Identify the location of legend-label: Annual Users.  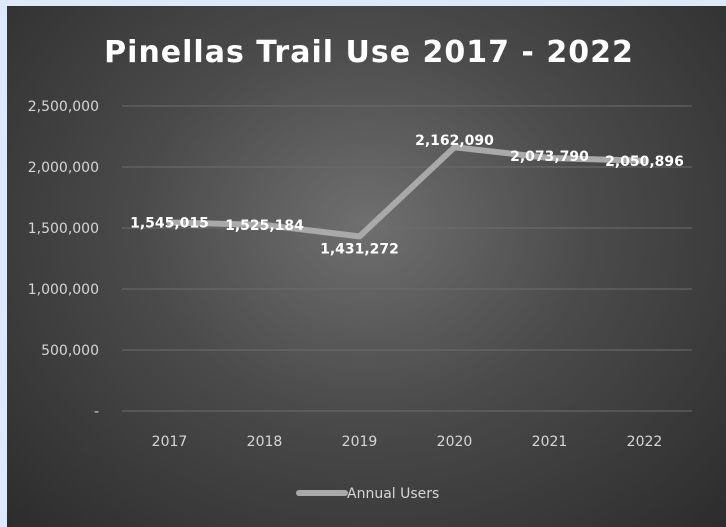
(393, 494).